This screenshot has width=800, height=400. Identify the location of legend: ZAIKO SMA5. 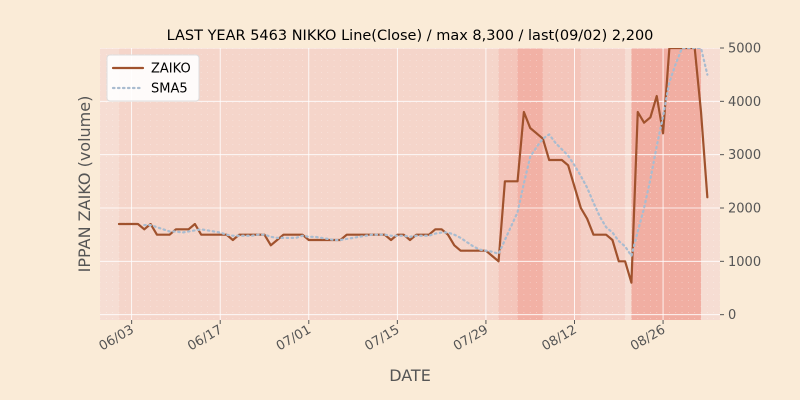
(153, 78).